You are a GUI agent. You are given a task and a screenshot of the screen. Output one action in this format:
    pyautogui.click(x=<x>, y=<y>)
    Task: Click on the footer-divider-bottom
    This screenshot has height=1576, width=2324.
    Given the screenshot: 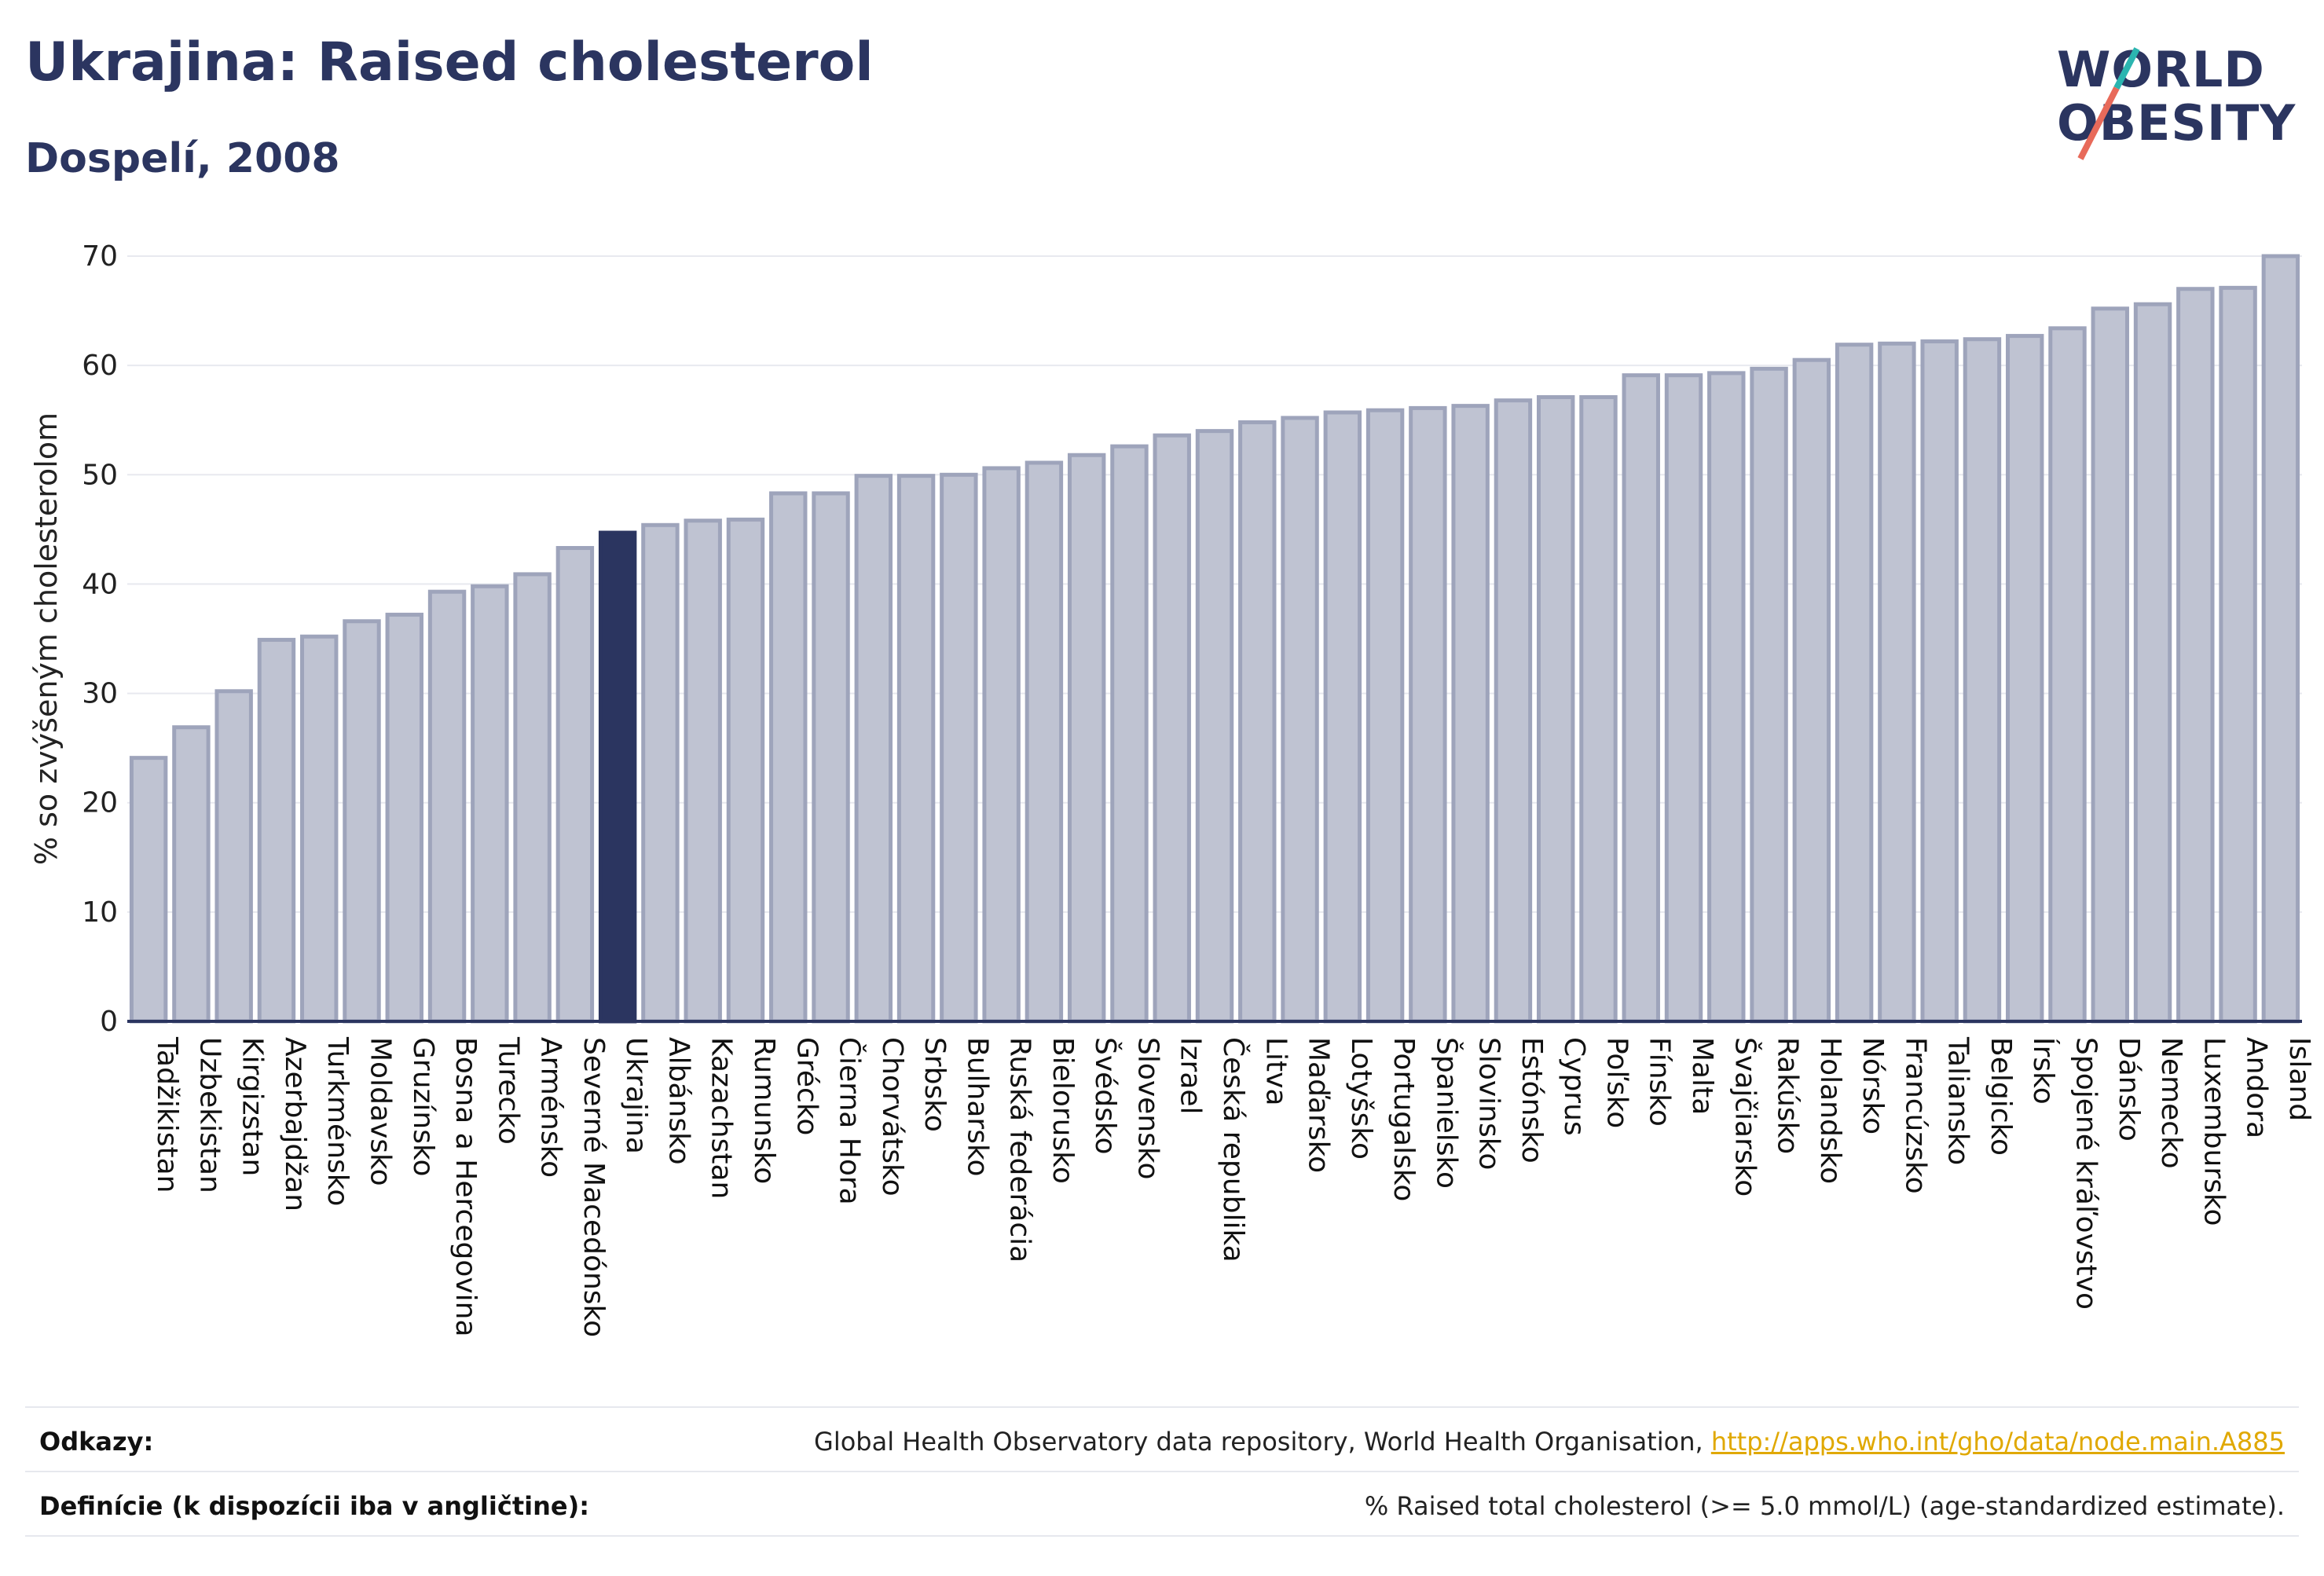 What is the action you would take?
    pyautogui.click(x=1162, y=1536)
    